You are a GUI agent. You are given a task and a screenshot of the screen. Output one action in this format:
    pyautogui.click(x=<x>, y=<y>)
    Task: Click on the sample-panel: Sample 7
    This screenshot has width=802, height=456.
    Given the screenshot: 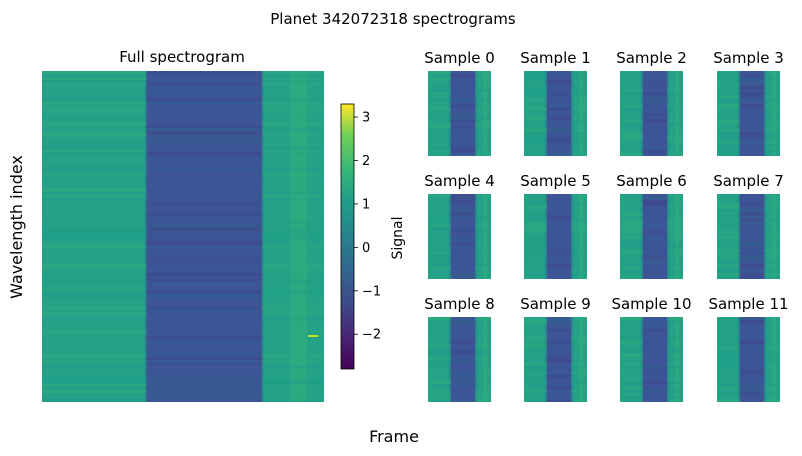 What is the action you would take?
    pyautogui.click(x=748, y=225)
    